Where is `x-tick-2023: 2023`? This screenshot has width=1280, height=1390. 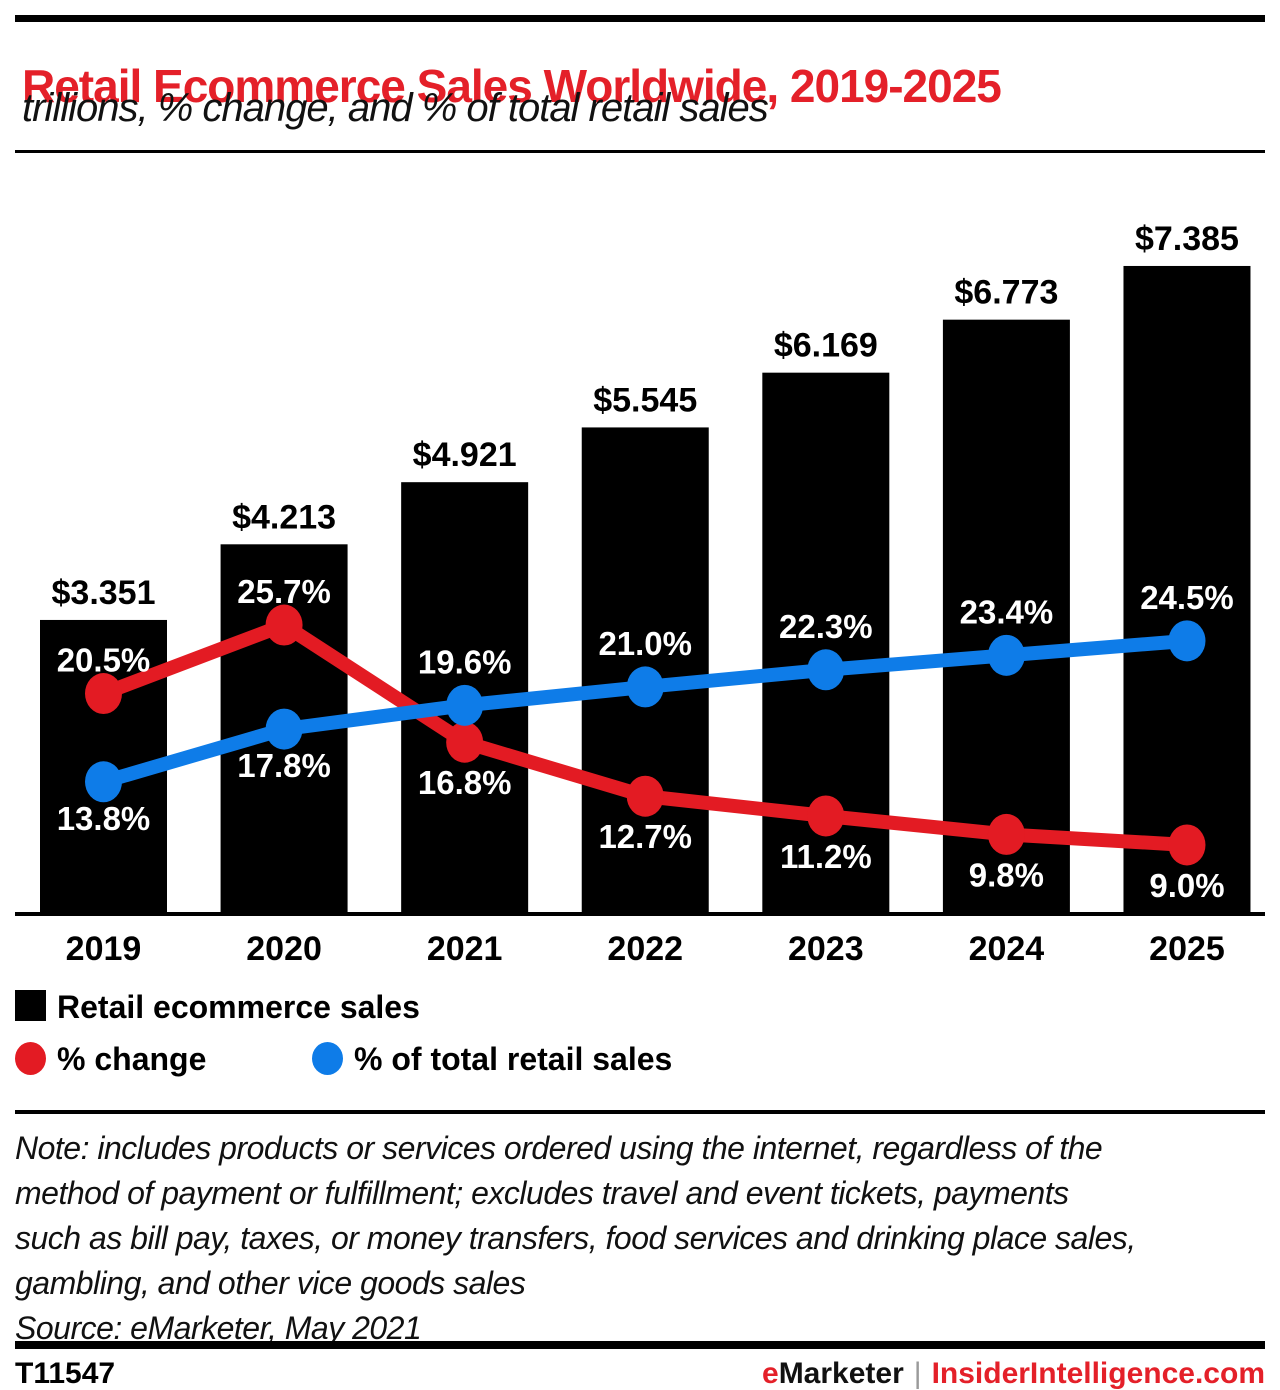
x-tick-2023: 2023 is located at coordinates (826, 949).